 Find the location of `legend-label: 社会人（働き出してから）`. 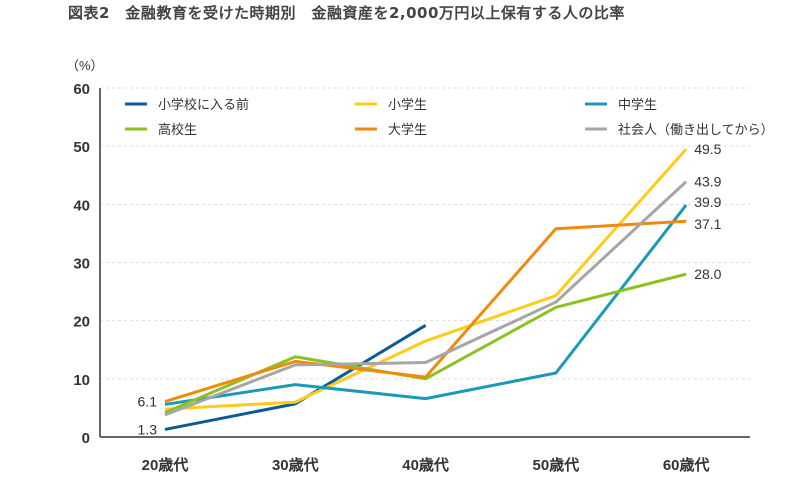

legend-label: 社会人（働き出してから） is located at coordinates (696, 129).